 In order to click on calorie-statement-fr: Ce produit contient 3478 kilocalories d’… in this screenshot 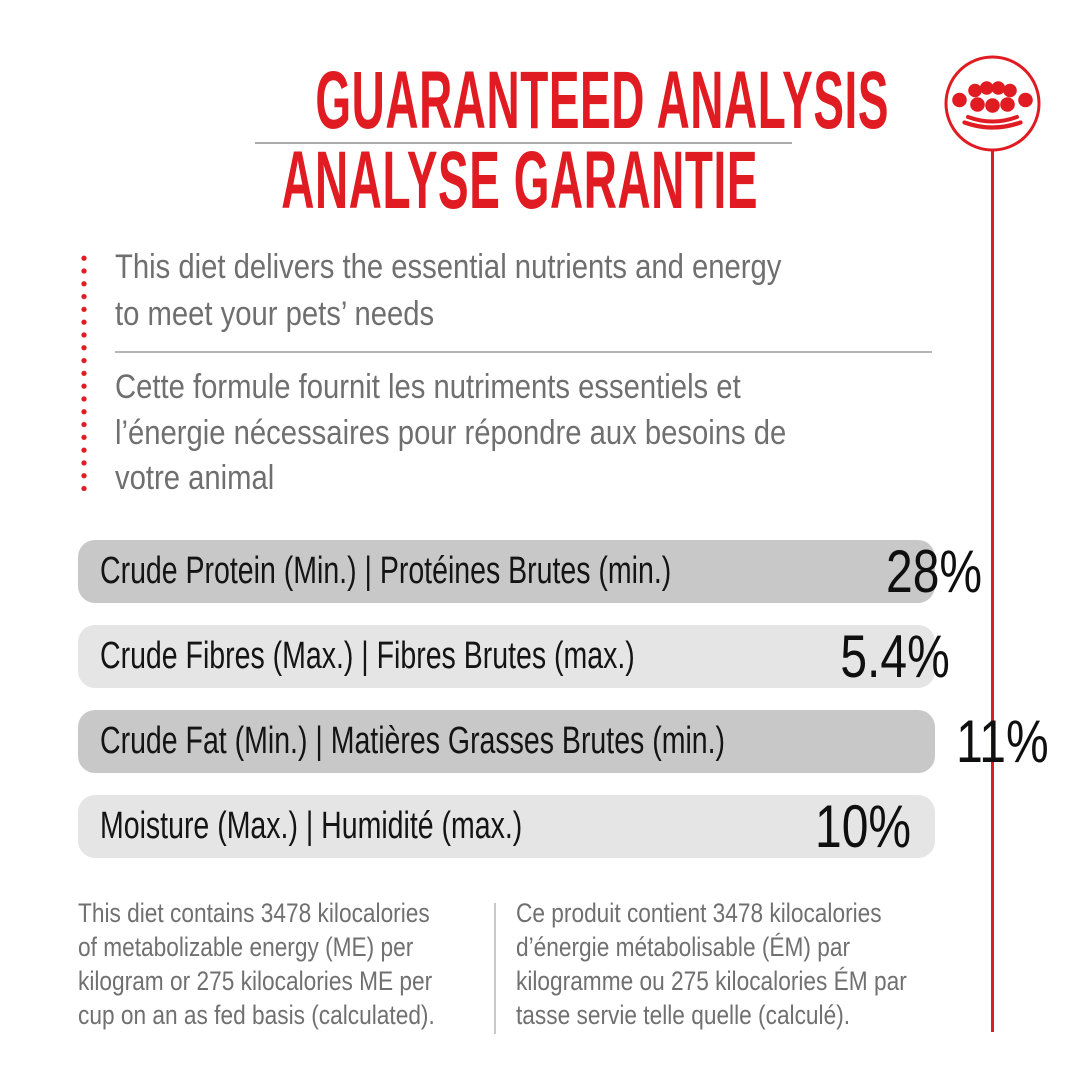, I will do `click(711, 964)`.